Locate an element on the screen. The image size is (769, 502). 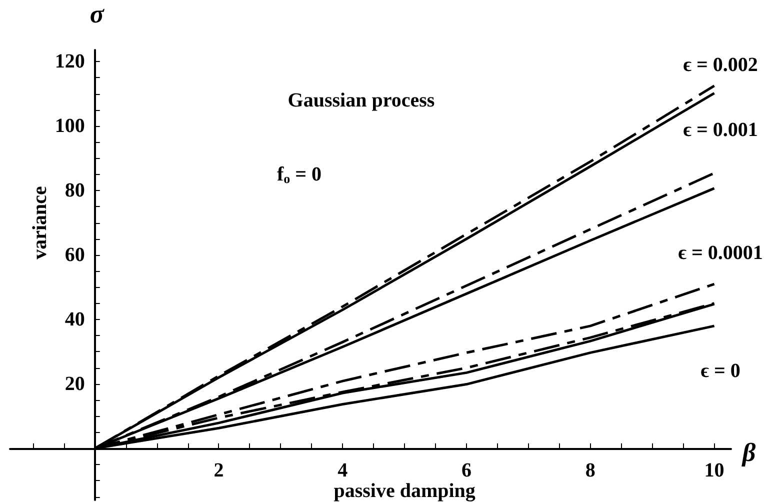
annotation: Gaussian process is located at coordinates (361, 100).